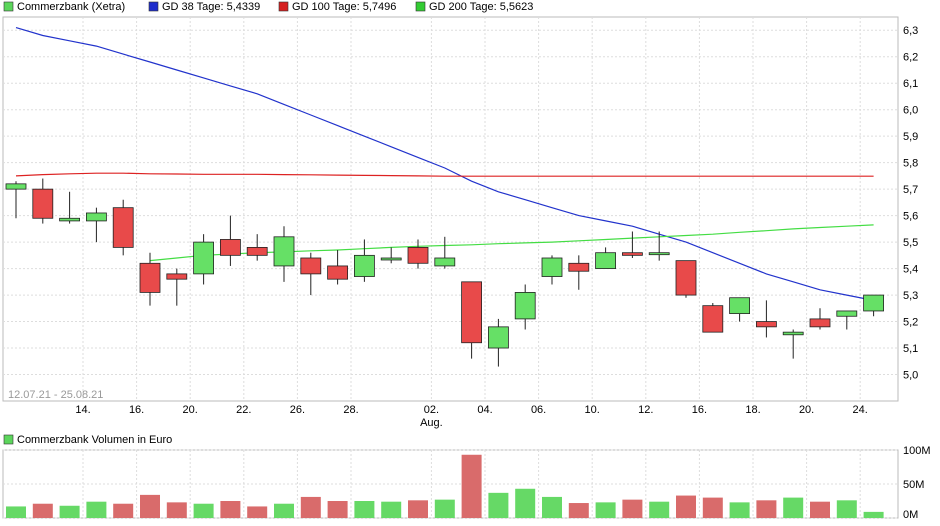 The image size is (940, 526). Describe the element at coordinates (82, 410) in the screenshot. I see `x-tick-label: 14.` at that location.